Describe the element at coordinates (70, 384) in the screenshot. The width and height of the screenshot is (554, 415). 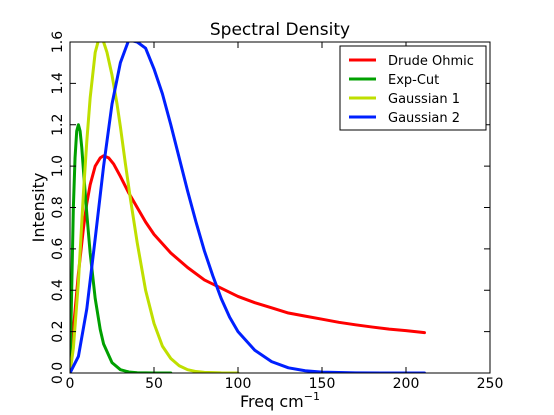
I see `x-tick-label: 0` at that location.